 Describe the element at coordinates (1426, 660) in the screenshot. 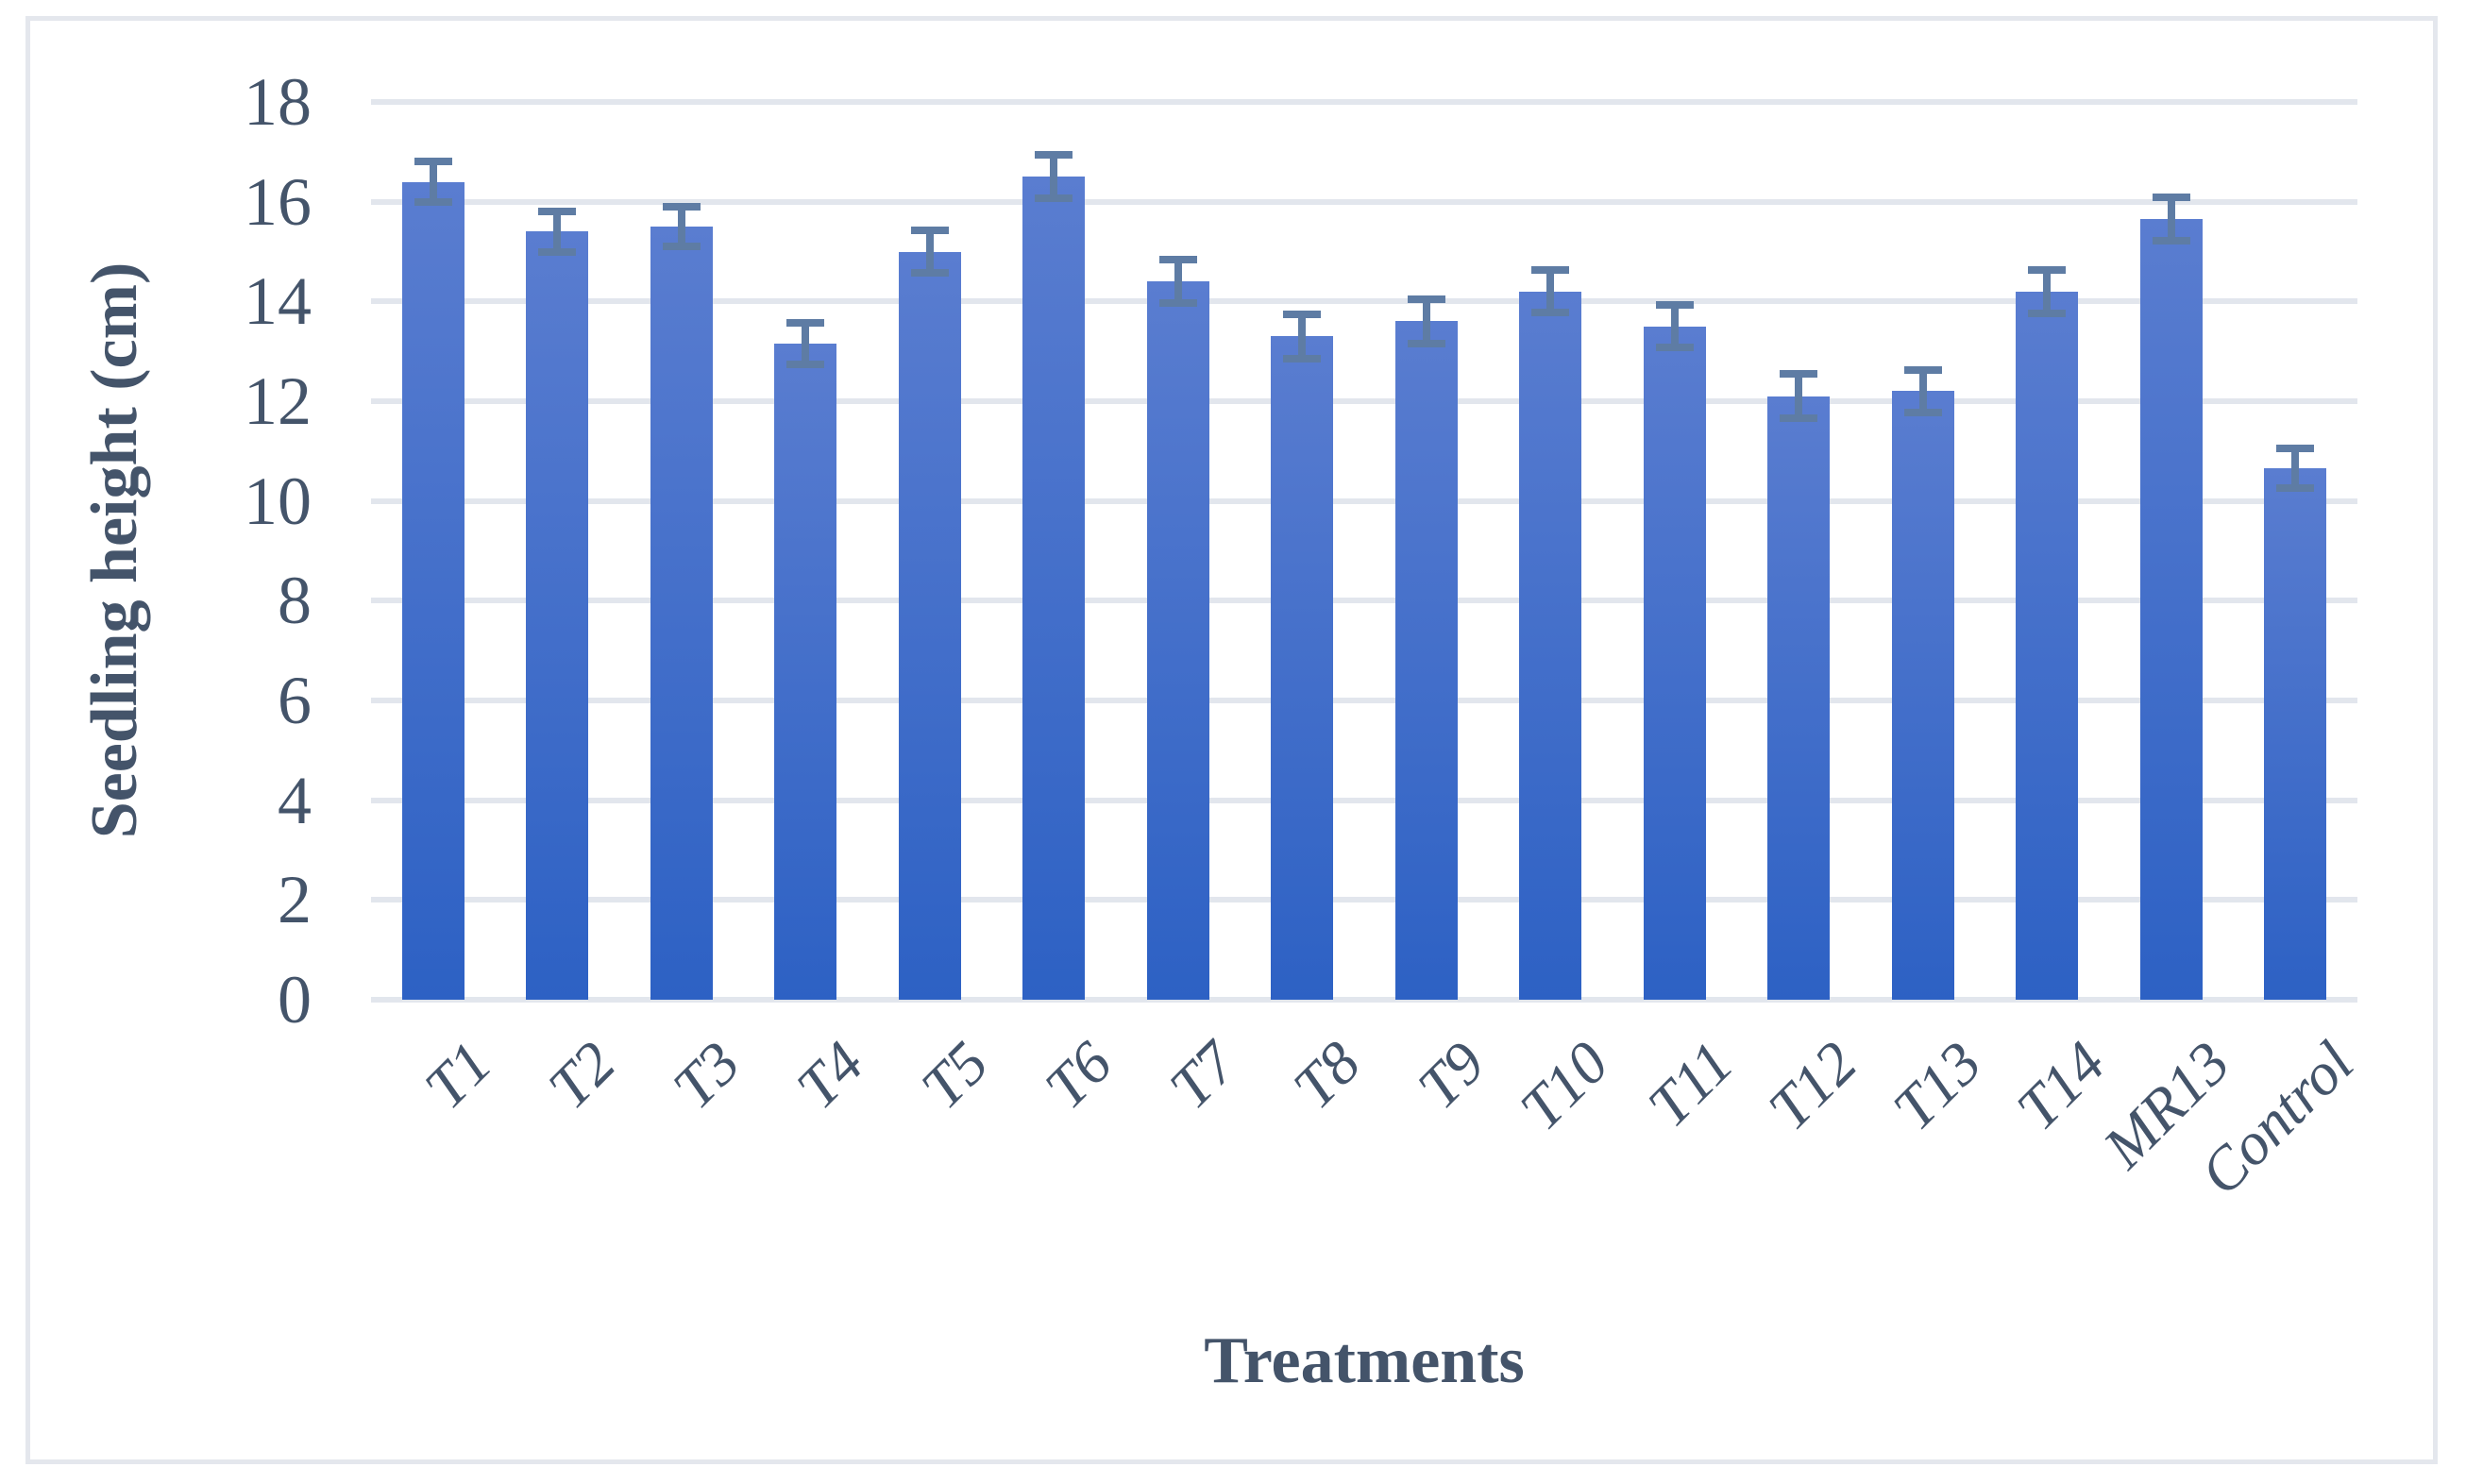

I see `bar-T9` at that location.